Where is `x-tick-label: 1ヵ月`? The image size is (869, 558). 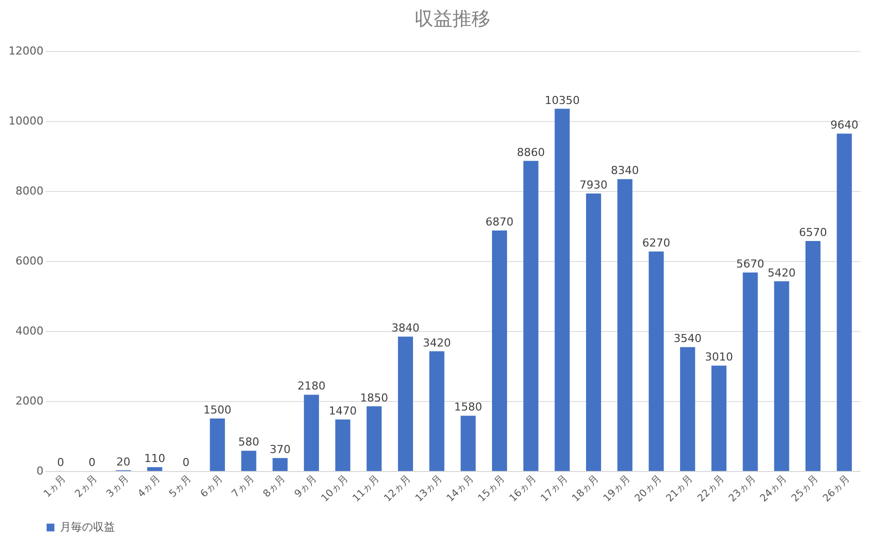 x-tick-label: 1ヵ月 is located at coordinates (55, 487).